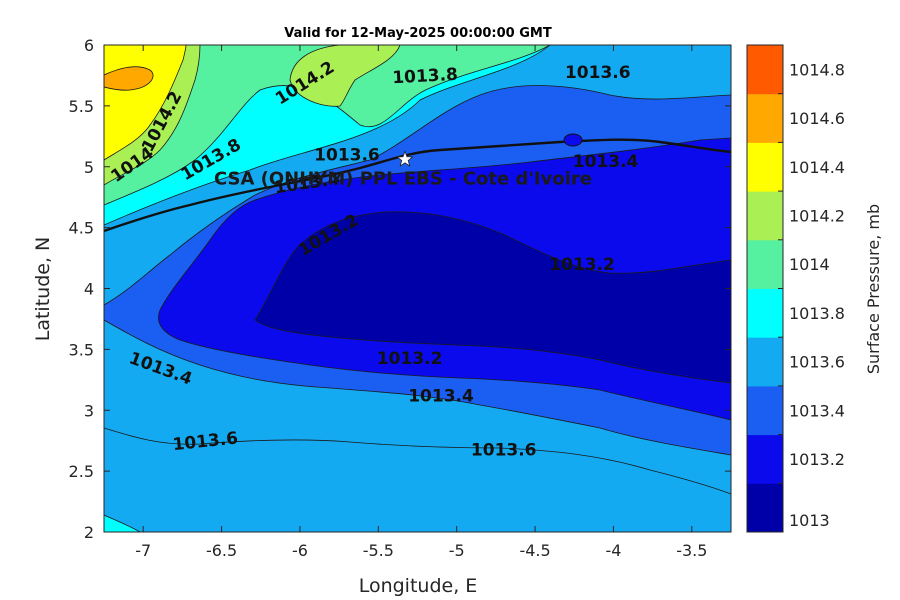 The width and height of the screenshot is (900, 600). I want to click on colorbar-tick-label: 1014.8, so click(817, 69).